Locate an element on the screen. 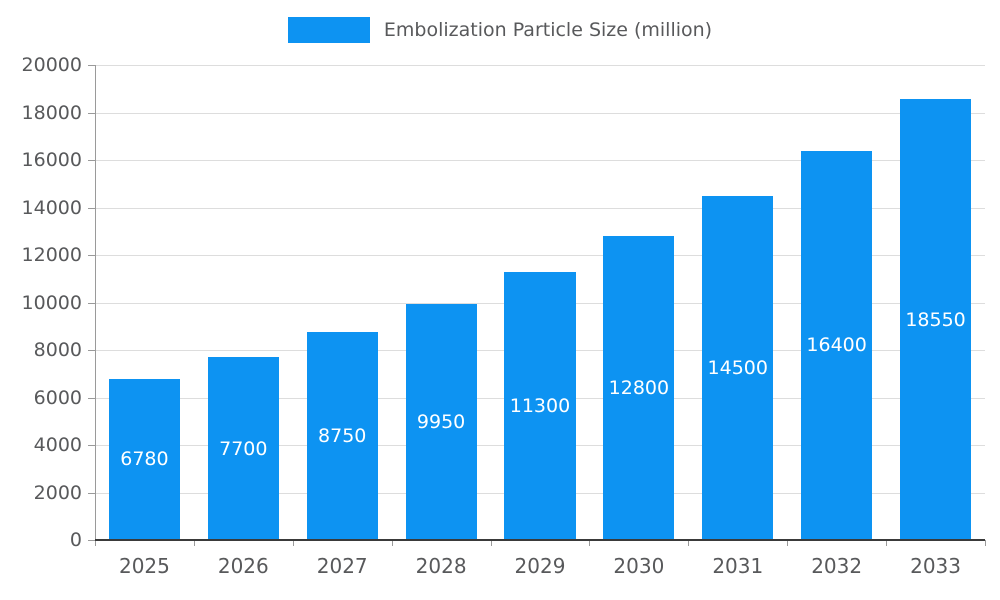 This screenshot has width=1000, height=600. bar: 11300 is located at coordinates (540, 405).